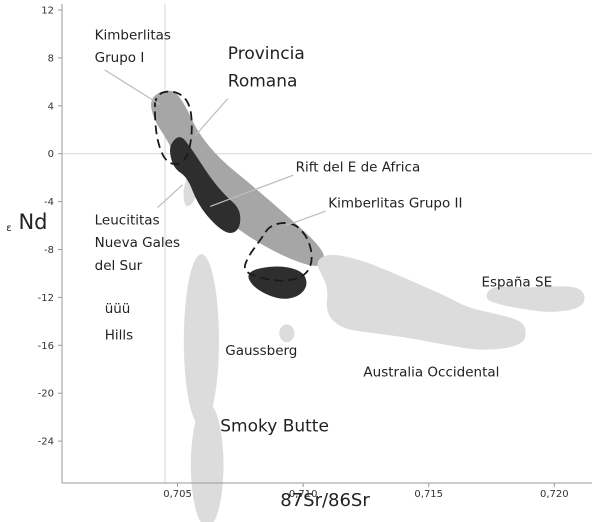  I want to click on label-austr: Australia Occidental, so click(431, 372).